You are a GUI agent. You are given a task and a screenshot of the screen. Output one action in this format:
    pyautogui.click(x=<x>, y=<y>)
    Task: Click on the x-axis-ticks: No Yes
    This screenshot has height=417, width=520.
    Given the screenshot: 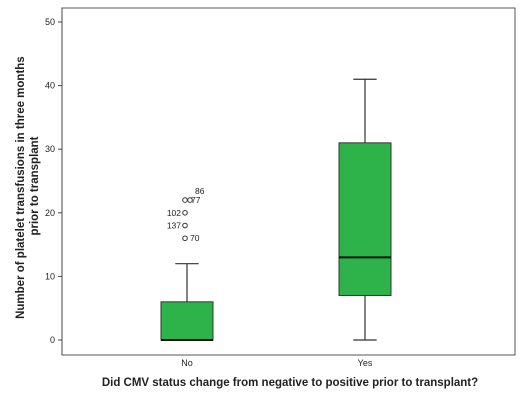 What is the action you would take?
    pyautogui.click(x=277, y=363)
    